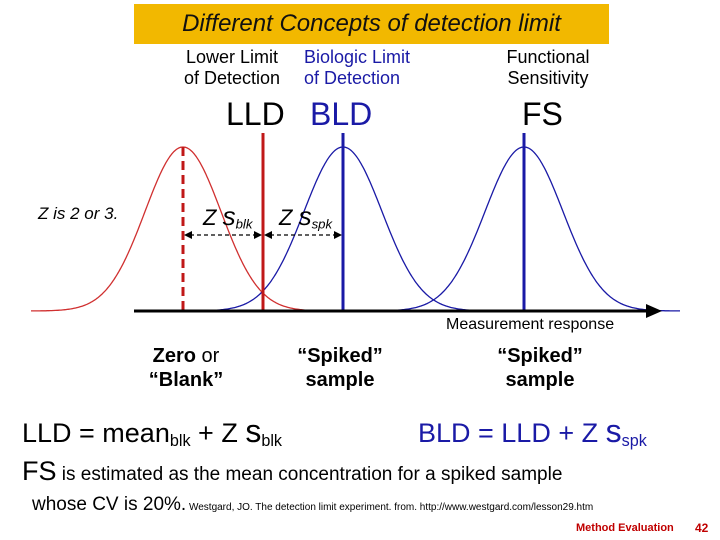 This screenshot has height=540, width=720. Describe the element at coordinates (253, 431) in the screenshot. I see `lld-formula-s: s` at that location.